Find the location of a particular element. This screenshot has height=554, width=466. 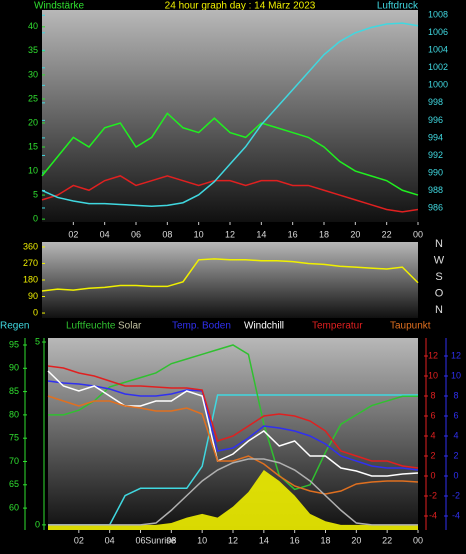

y2-tick-label: 1000 is located at coordinates (438, 85).